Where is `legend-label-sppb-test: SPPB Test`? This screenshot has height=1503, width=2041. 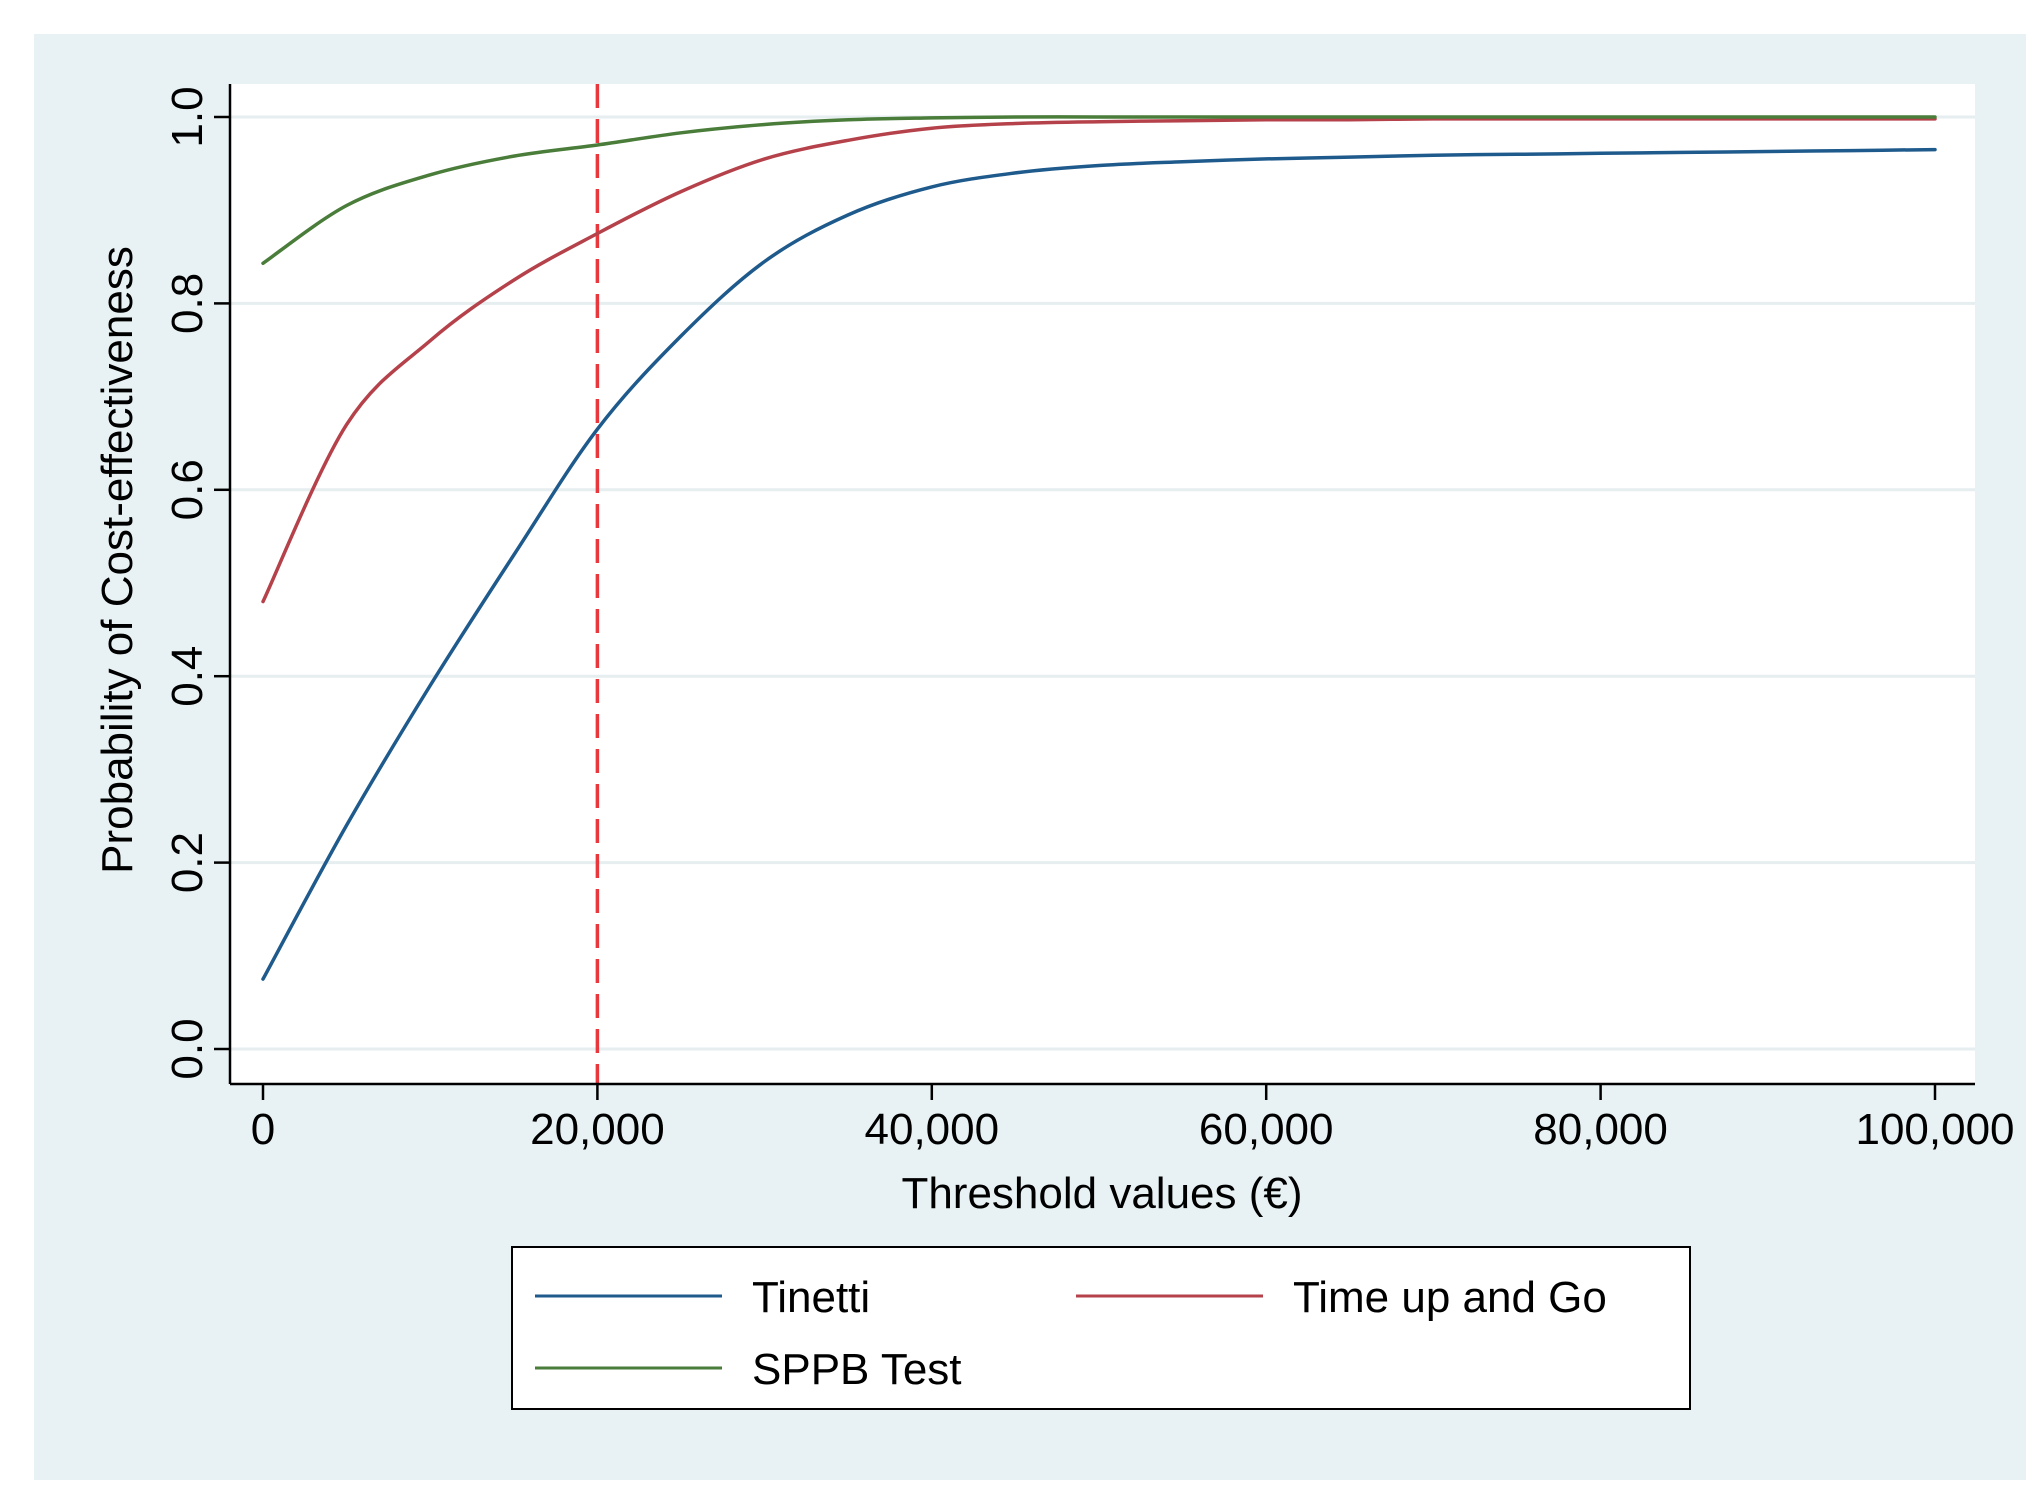
legend-label-sppb-test: SPPB Test is located at coordinates (857, 1369).